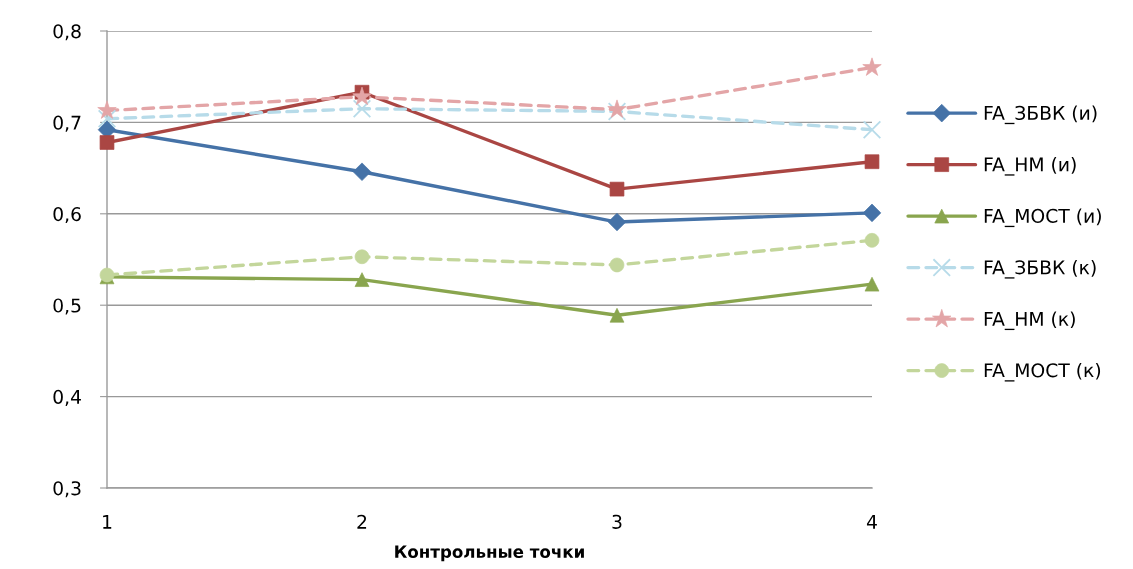 The width and height of the screenshot is (1133, 569). What do you see at coordinates (67, 215) in the screenshot?
I see `y-tick-label: 0,6` at bounding box center [67, 215].